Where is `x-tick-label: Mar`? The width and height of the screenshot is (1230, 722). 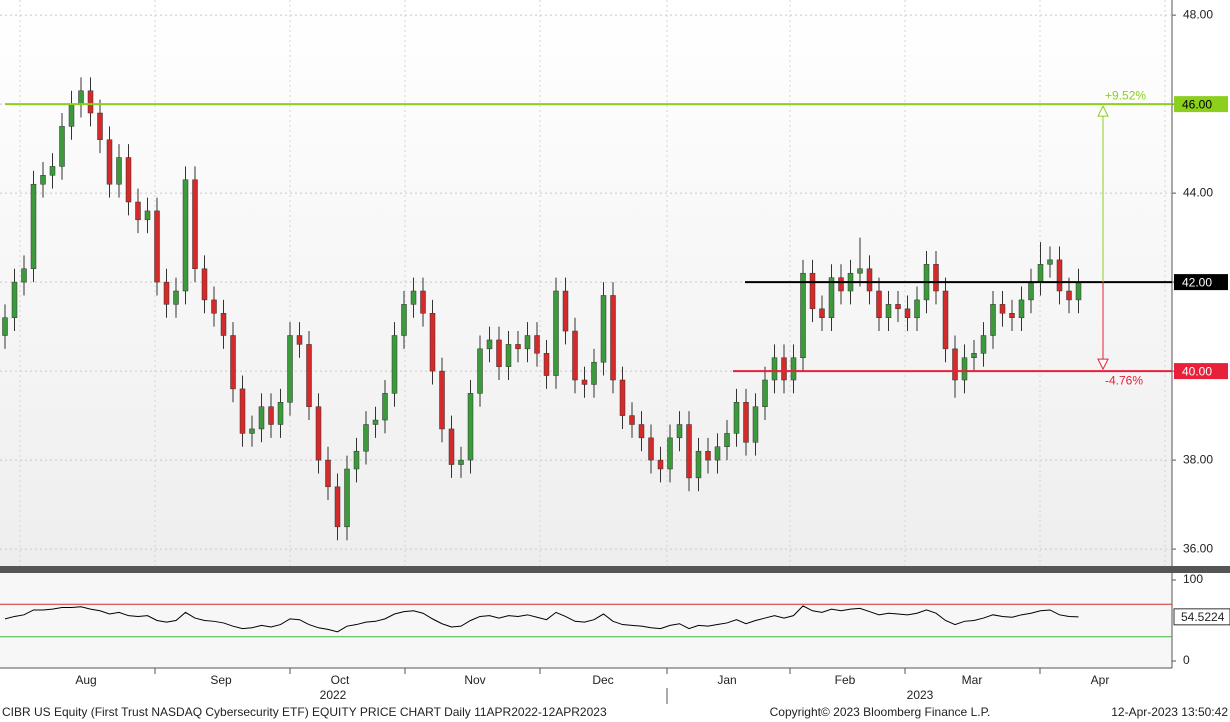
x-tick-label: Mar is located at coordinates (972, 680).